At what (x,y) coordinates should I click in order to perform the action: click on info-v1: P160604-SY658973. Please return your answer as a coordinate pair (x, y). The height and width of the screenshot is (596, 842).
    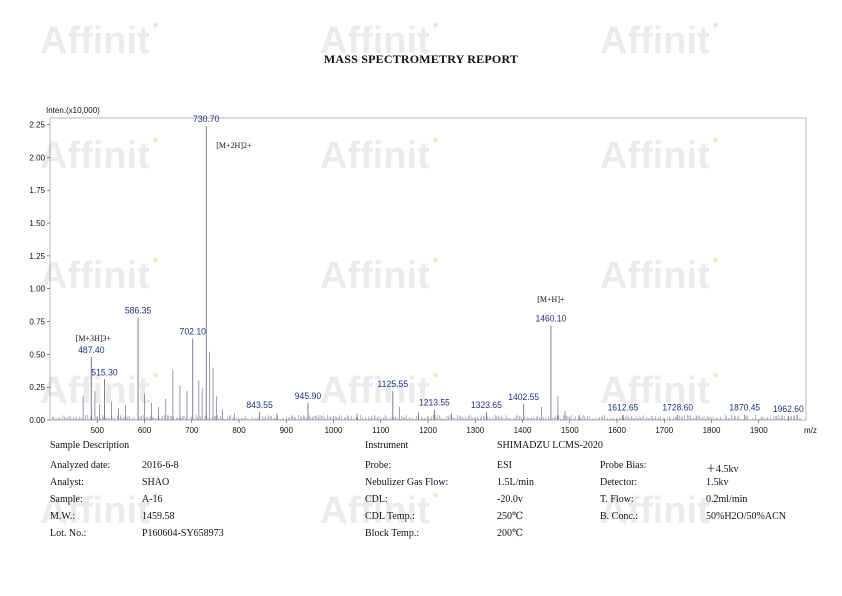
    Looking at the image, I should click on (183, 533).